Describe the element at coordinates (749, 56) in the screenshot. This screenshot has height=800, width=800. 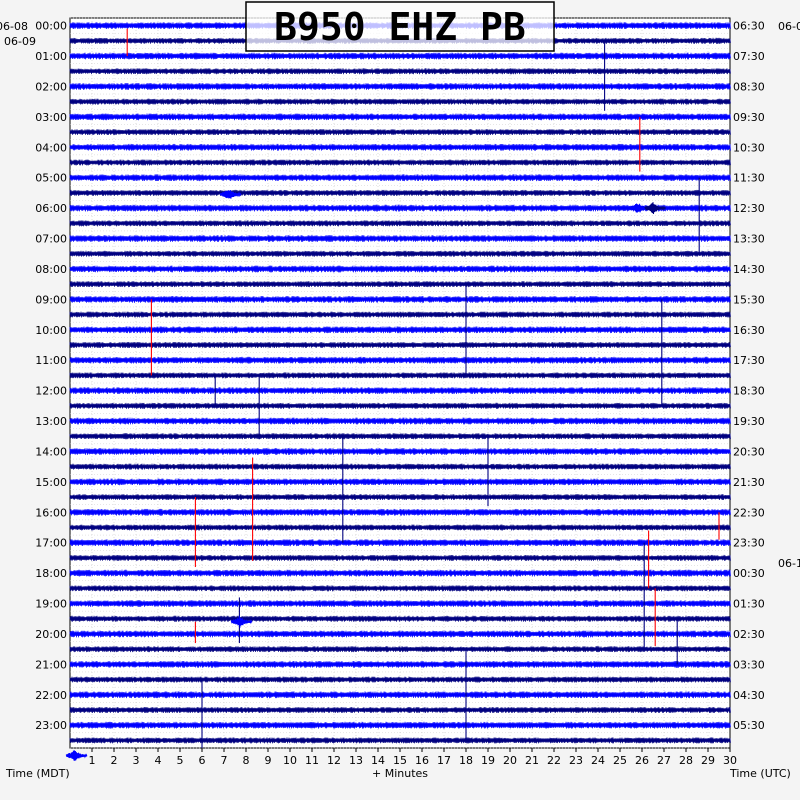
I see `right-time-label: 07:30` at that location.